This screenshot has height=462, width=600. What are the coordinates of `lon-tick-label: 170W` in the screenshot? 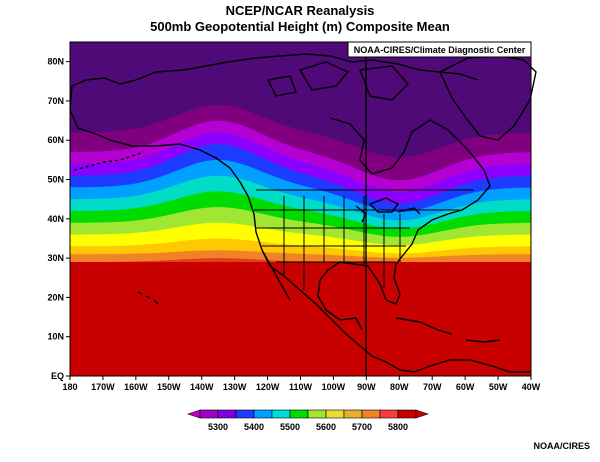 It's located at (103, 387).